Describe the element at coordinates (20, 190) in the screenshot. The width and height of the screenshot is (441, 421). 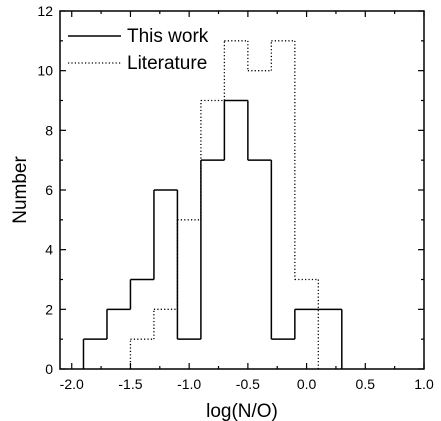
I see `y-axis-label: Number` at that location.